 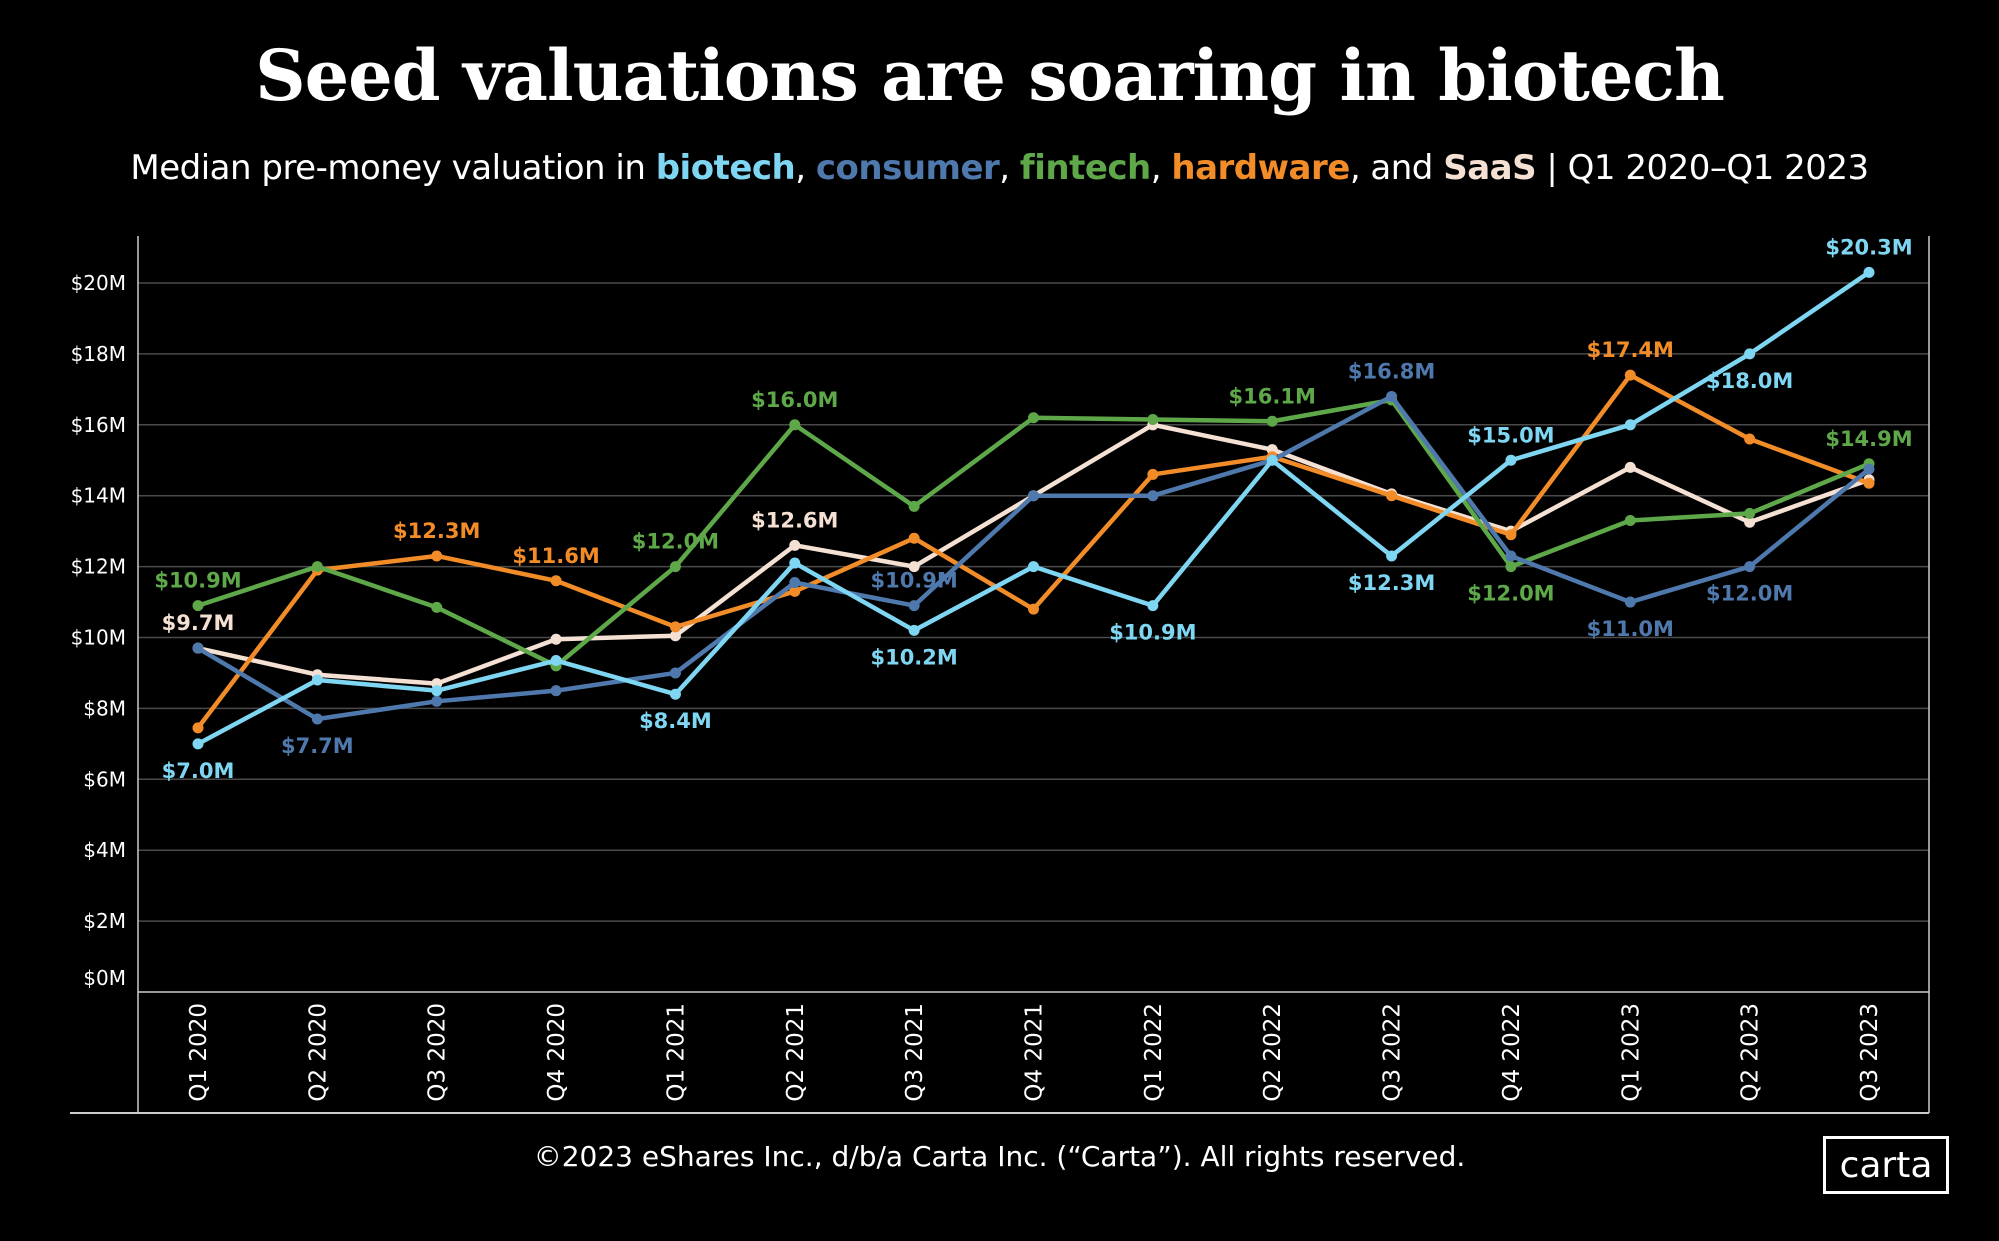 I want to click on y-tick-label: $6M, so click(x=104, y=779).